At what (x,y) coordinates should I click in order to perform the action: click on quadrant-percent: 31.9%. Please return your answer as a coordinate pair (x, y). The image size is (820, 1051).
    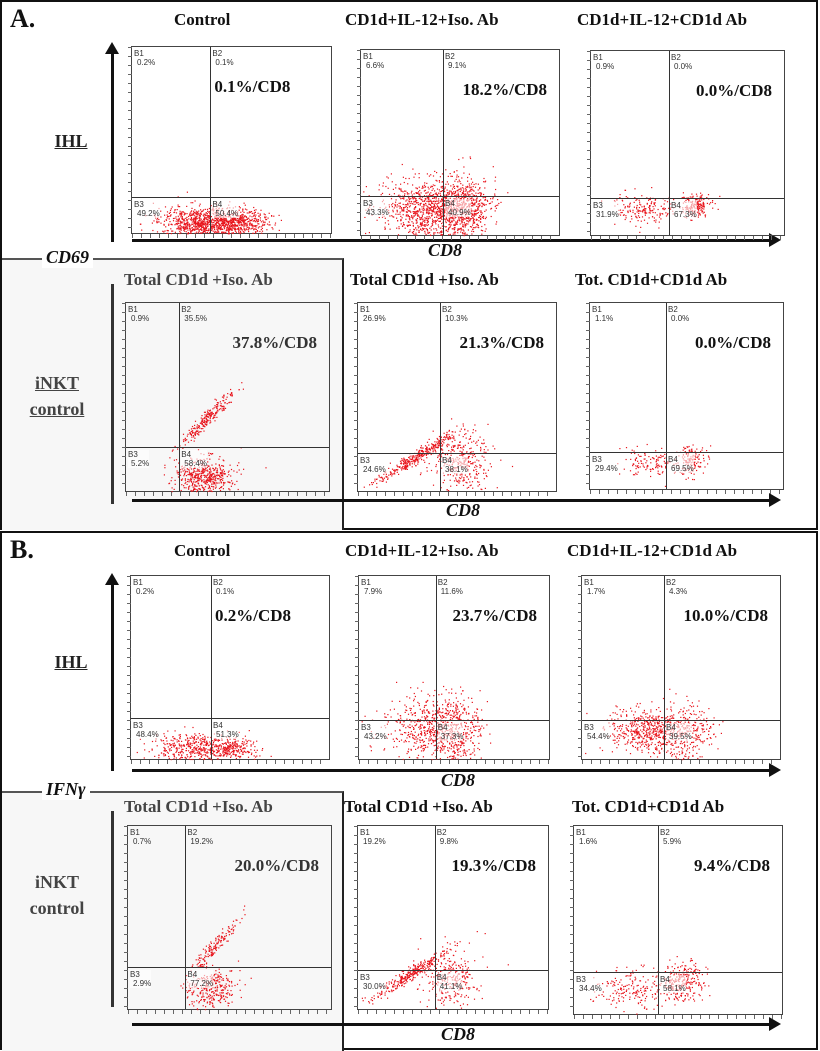
    Looking at the image, I should click on (606, 214).